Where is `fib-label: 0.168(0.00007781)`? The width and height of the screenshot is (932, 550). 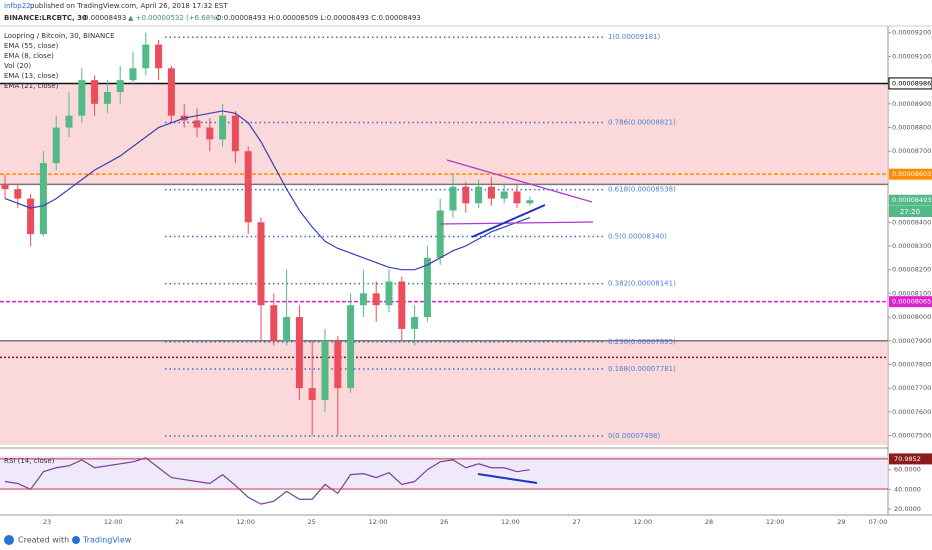
fib-label: 0.168(0.00007781) is located at coordinates (642, 369).